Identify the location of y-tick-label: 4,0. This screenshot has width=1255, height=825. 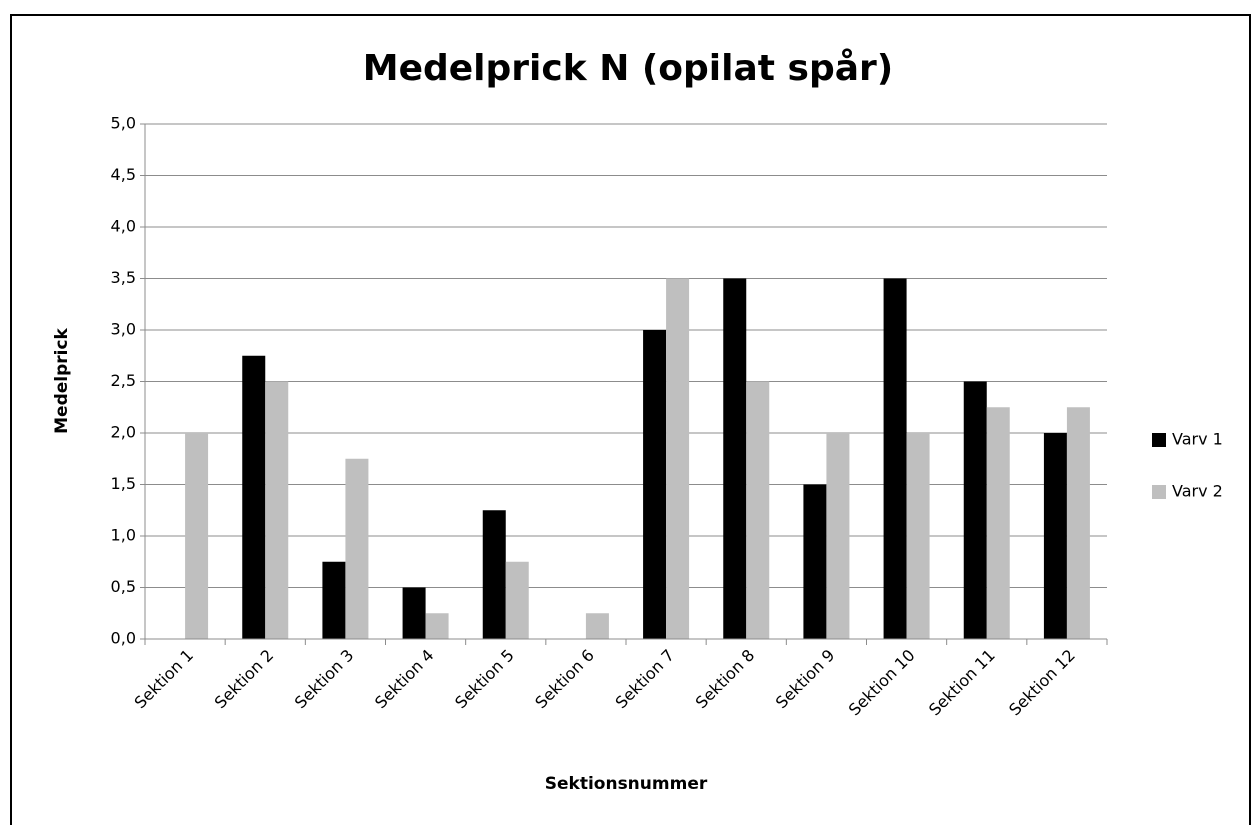
(123, 226).